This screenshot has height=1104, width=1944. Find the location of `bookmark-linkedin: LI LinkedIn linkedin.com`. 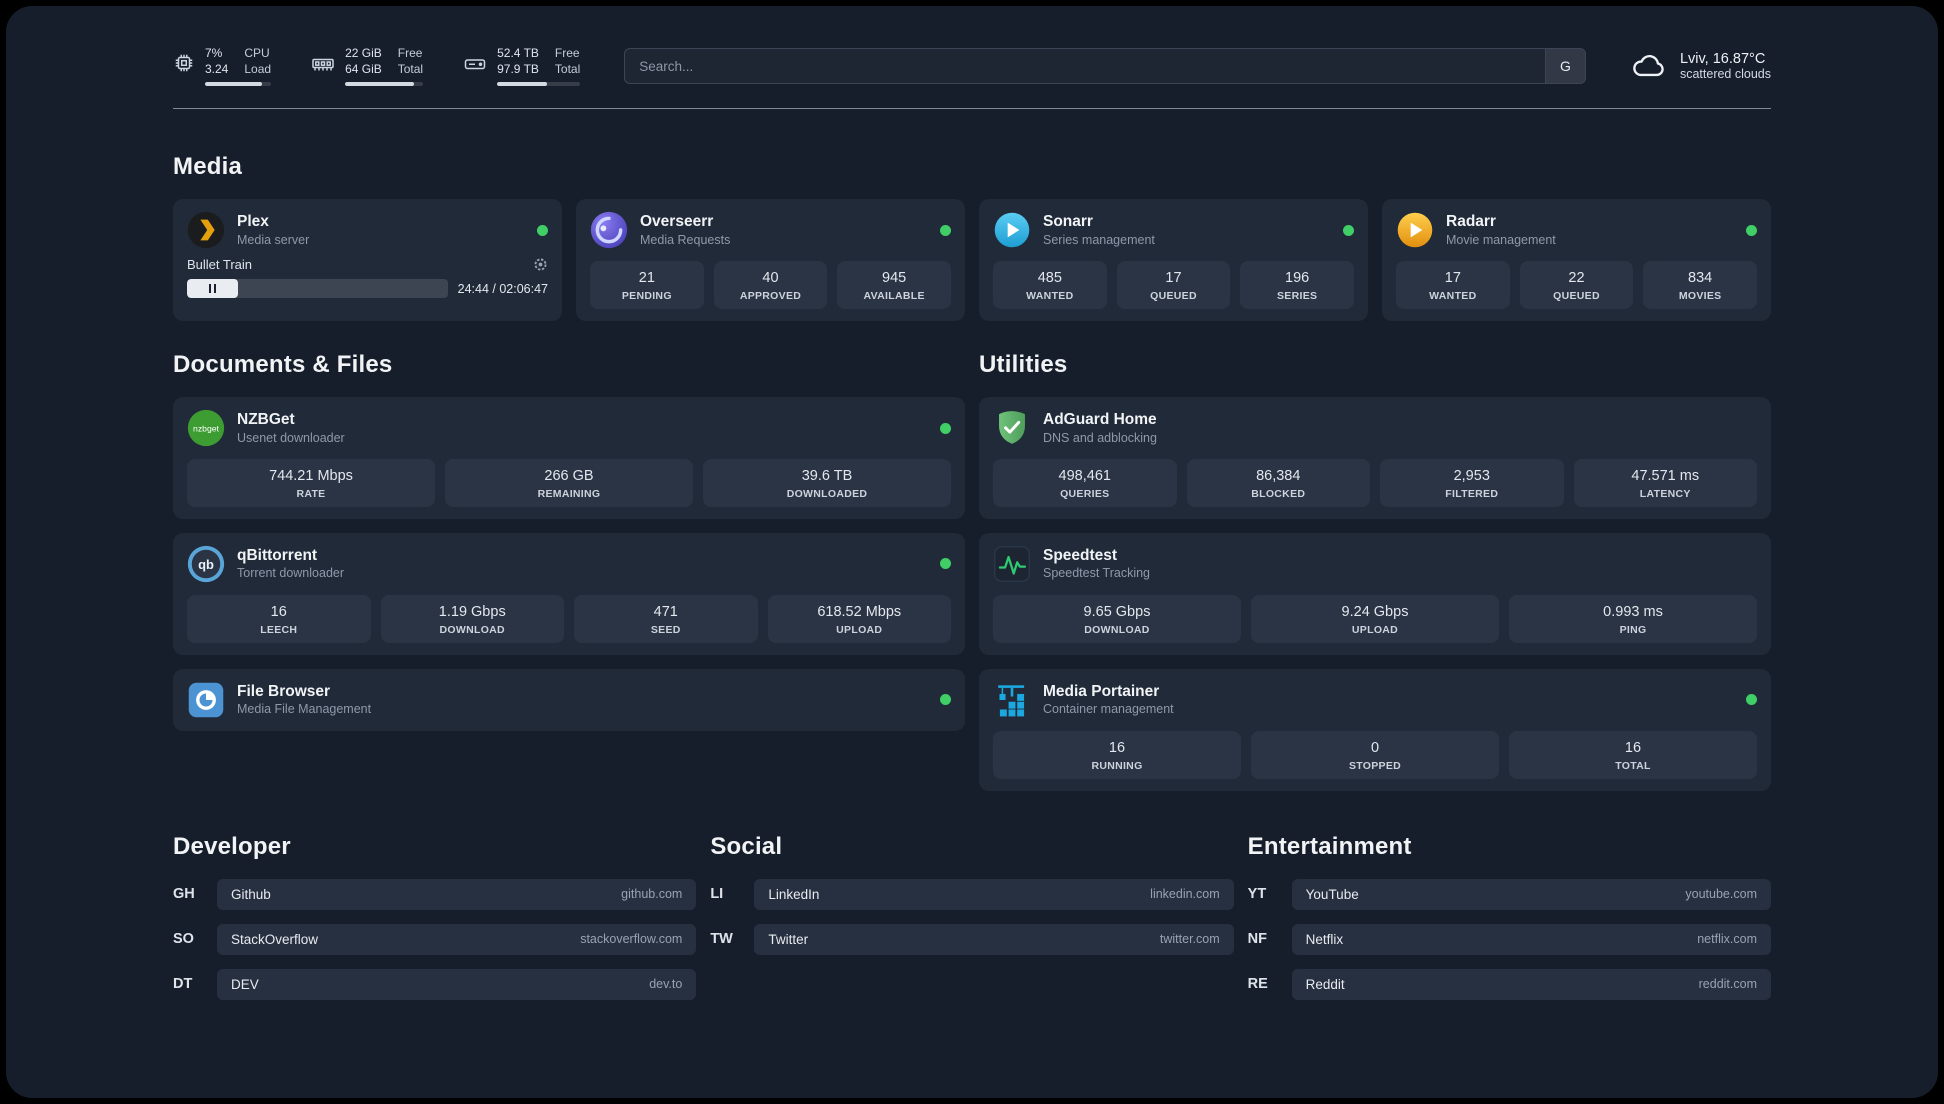

bookmark-linkedin: LI LinkedIn linkedin.com is located at coordinates (972, 894).